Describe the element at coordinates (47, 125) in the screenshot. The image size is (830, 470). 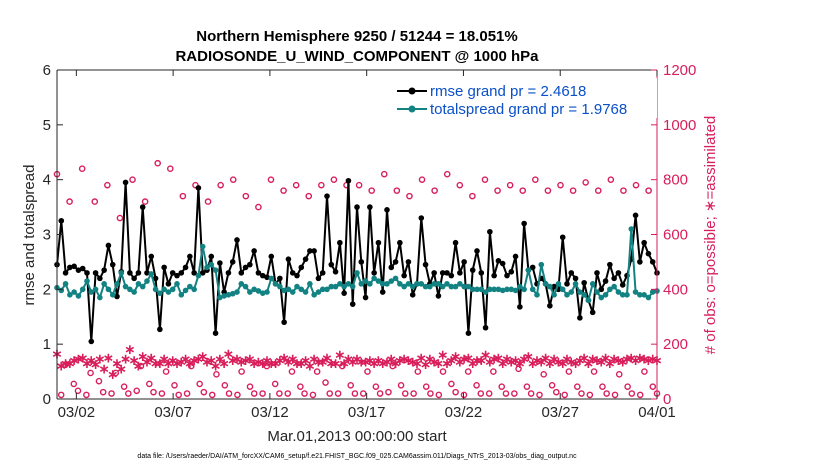
I see `y-tick-label: 5` at that location.